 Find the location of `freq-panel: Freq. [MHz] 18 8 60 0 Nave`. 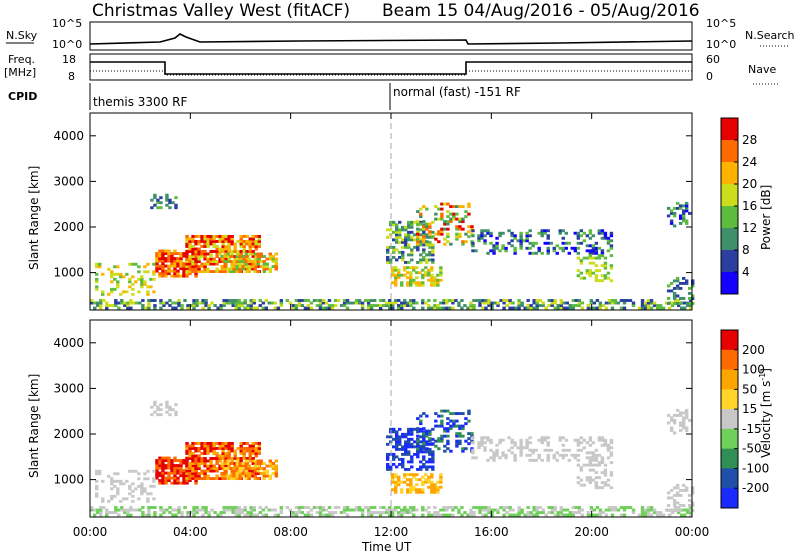

freq-panel: Freq. [MHz] 18 8 60 0 Nave is located at coordinates (392, 69).